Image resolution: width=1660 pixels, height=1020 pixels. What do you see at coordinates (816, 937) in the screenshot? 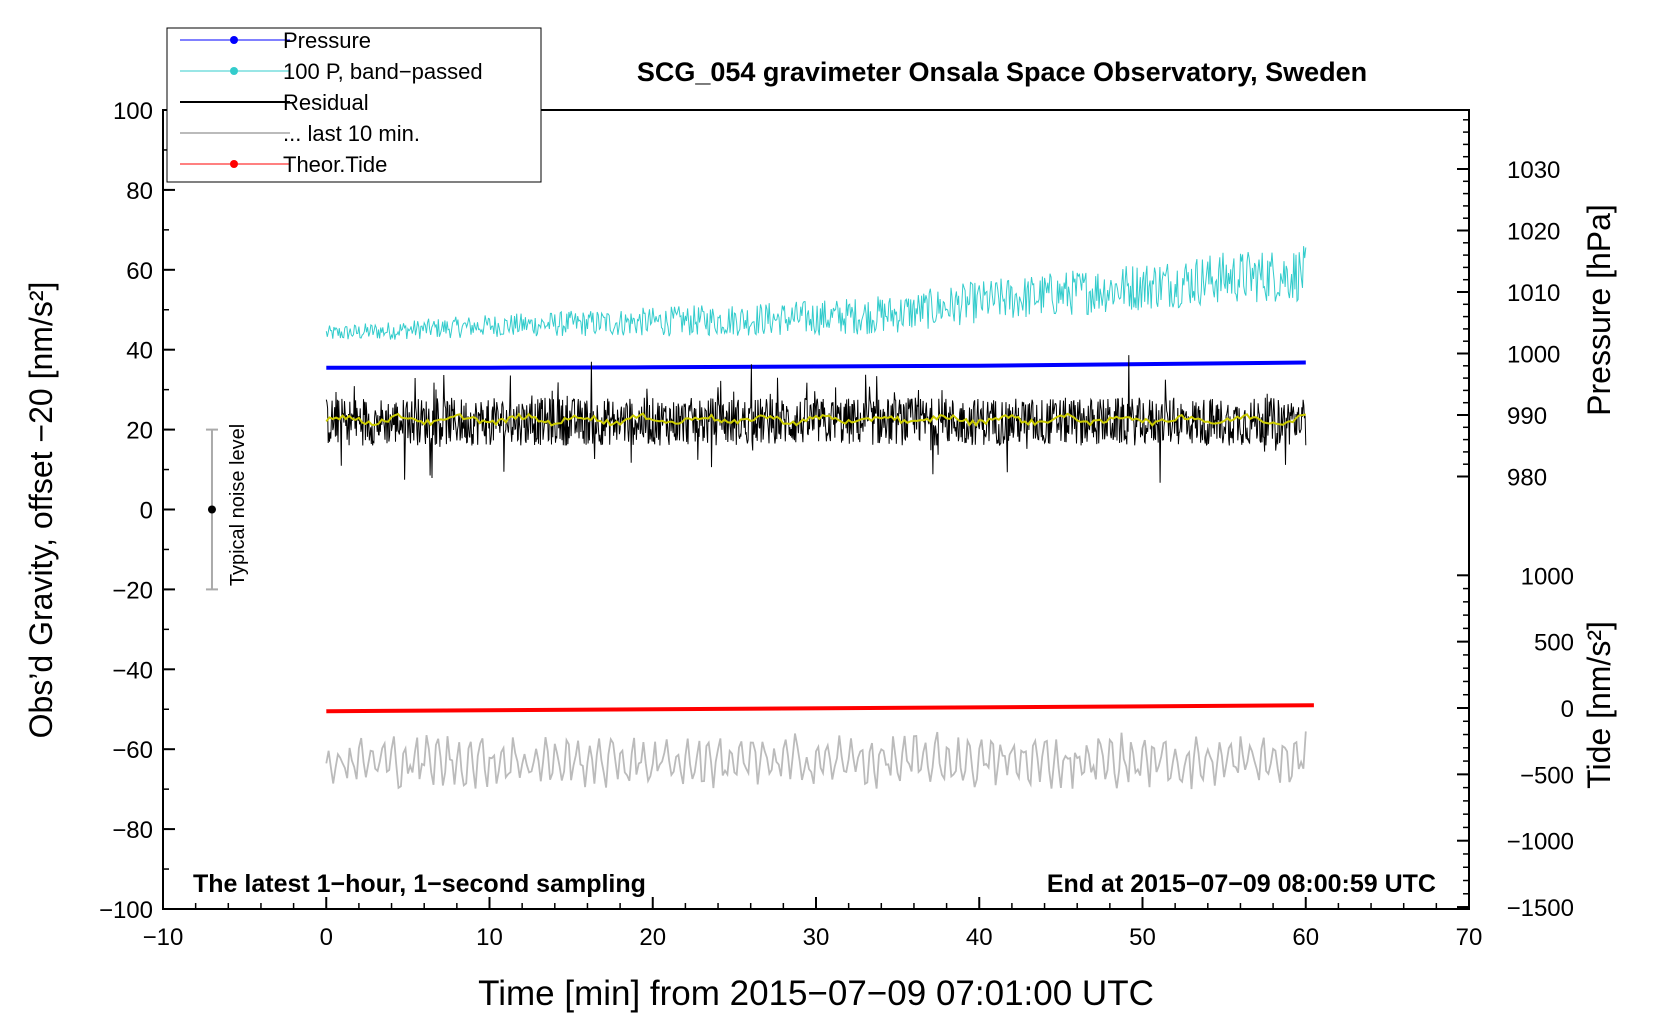
I see `x-tick-label: 30` at bounding box center [816, 937].